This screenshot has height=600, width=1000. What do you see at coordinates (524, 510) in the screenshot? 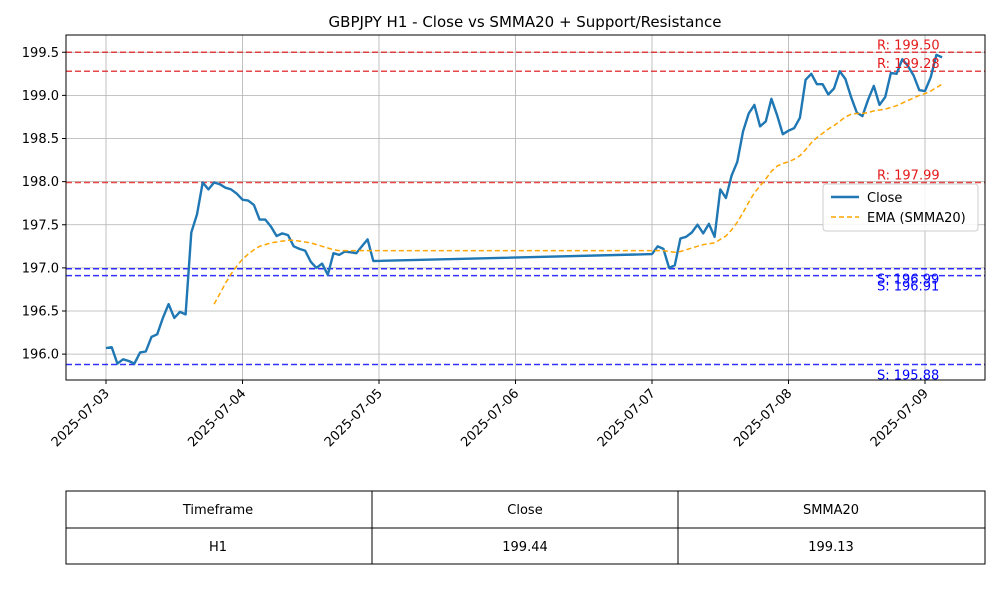
I see `table-header-close: Close` at bounding box center [524, 510].